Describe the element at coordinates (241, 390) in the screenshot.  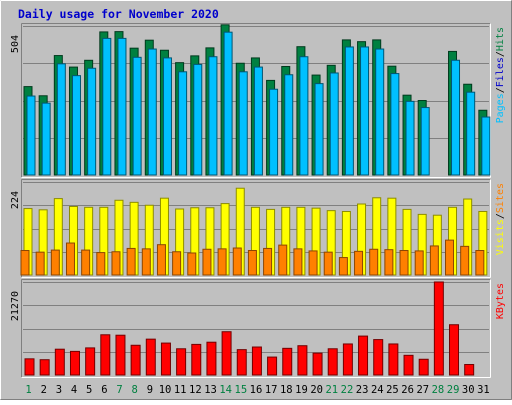
I see `x-label-day-15: 15` at that location.